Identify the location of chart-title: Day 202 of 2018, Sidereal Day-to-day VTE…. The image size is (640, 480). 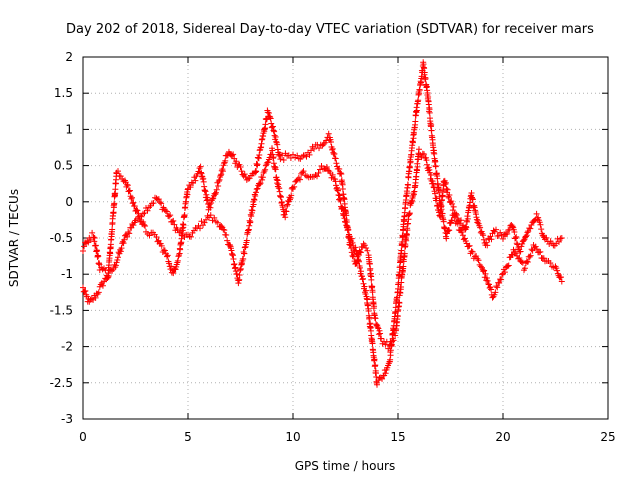
(330, 29).